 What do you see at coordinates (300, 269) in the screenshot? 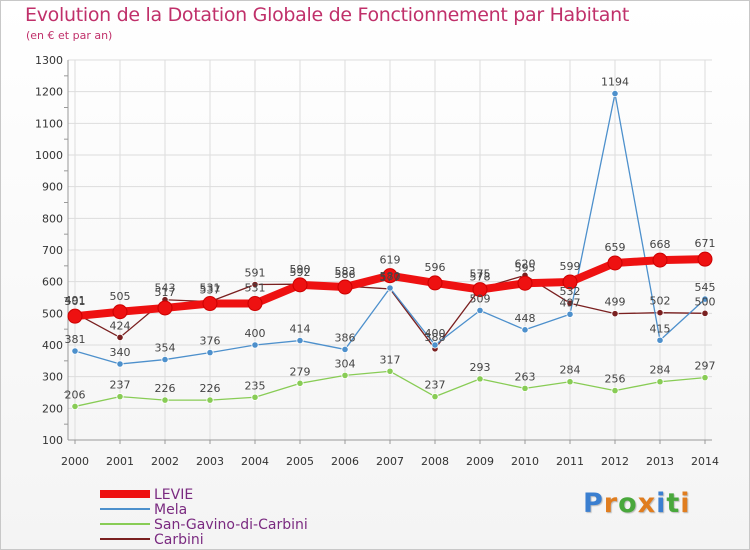
I see `data-label: 590` at bounding box center [300, 269].